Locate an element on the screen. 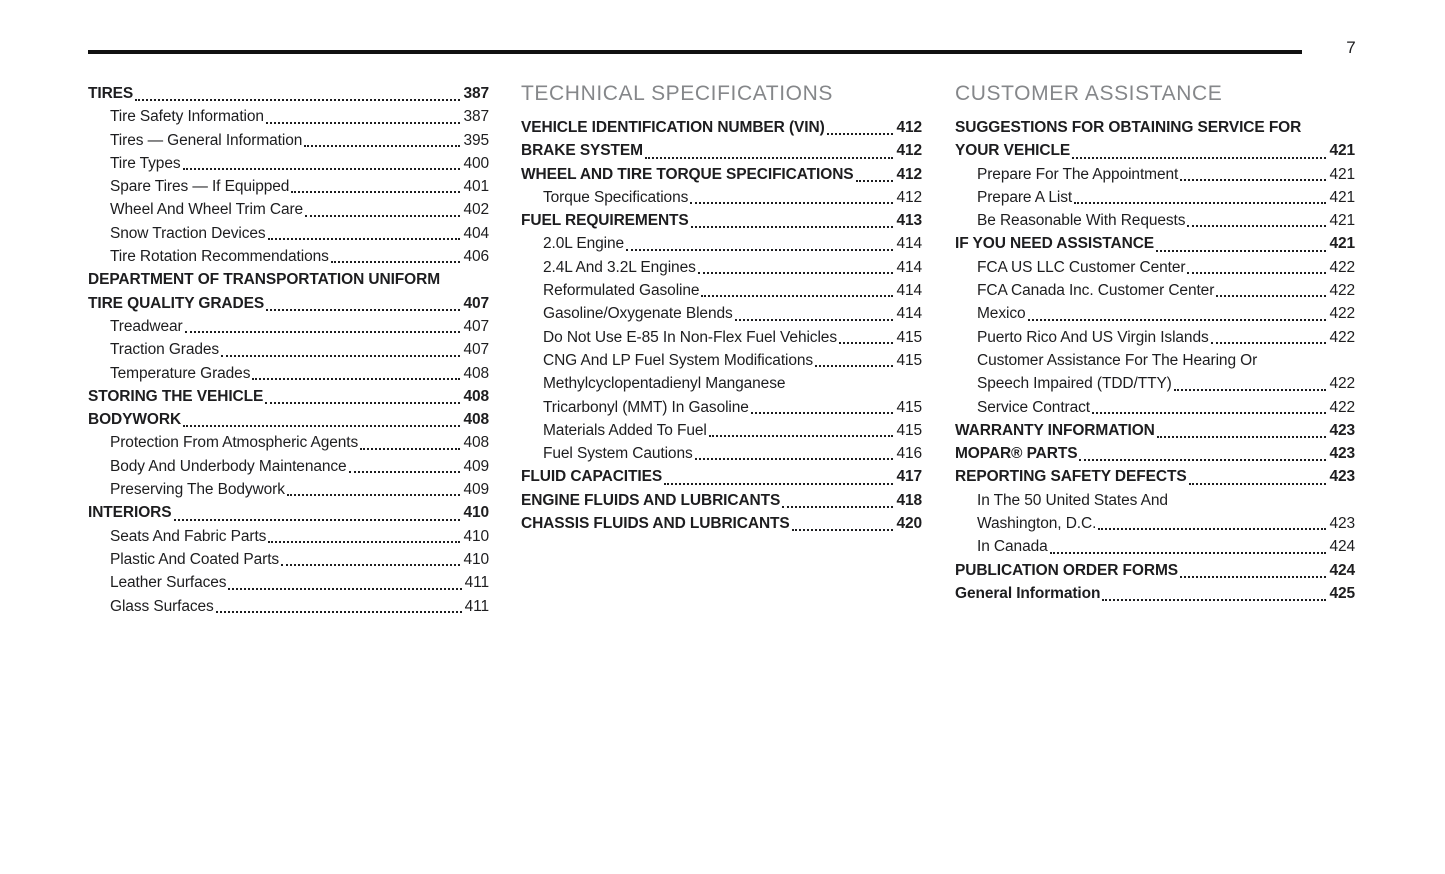 The height and width of the screenshot is (874, 1445). toc-entry-label: Tire Safety Information is located at coordinates (187, 117).